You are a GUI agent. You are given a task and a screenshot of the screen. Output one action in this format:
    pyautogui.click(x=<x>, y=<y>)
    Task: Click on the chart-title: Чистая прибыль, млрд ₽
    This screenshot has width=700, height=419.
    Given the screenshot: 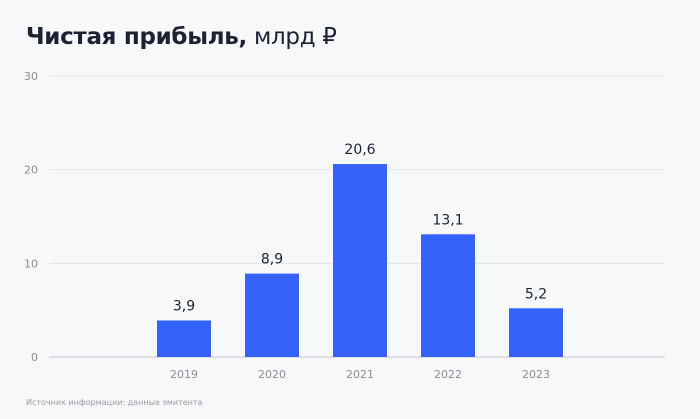 What is the action you would take?
    pyautogui.click(x=181, y=37)
    